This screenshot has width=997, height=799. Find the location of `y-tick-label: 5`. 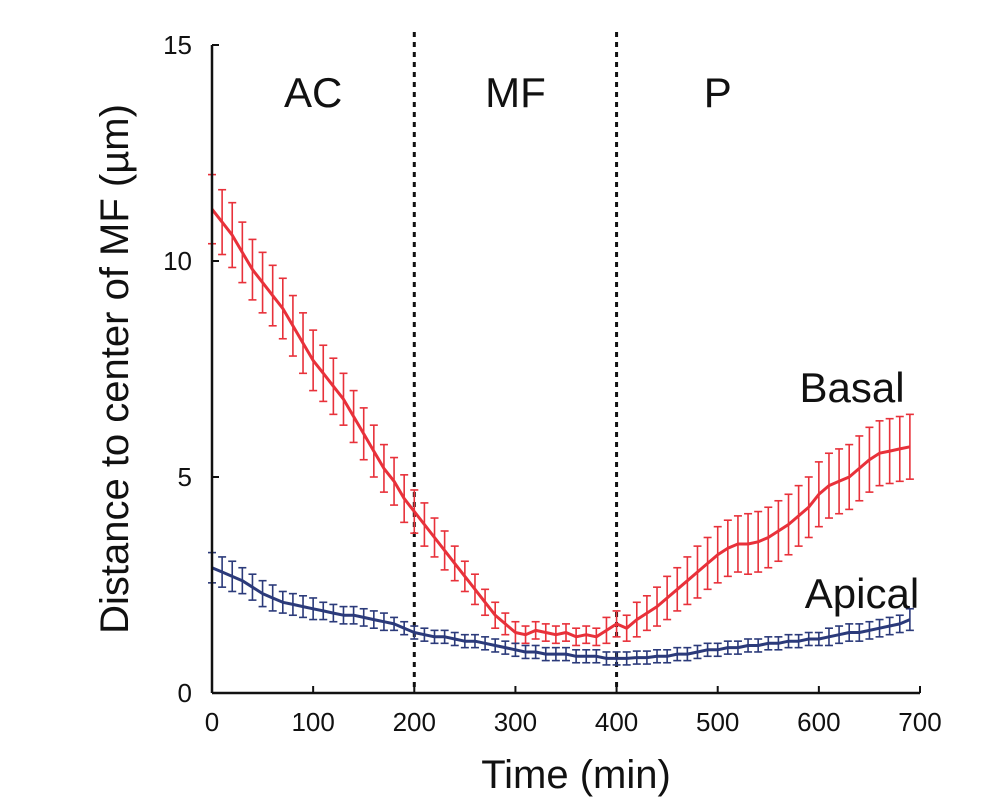

y-tick-label: 5 is located at coordinates (185, 477).